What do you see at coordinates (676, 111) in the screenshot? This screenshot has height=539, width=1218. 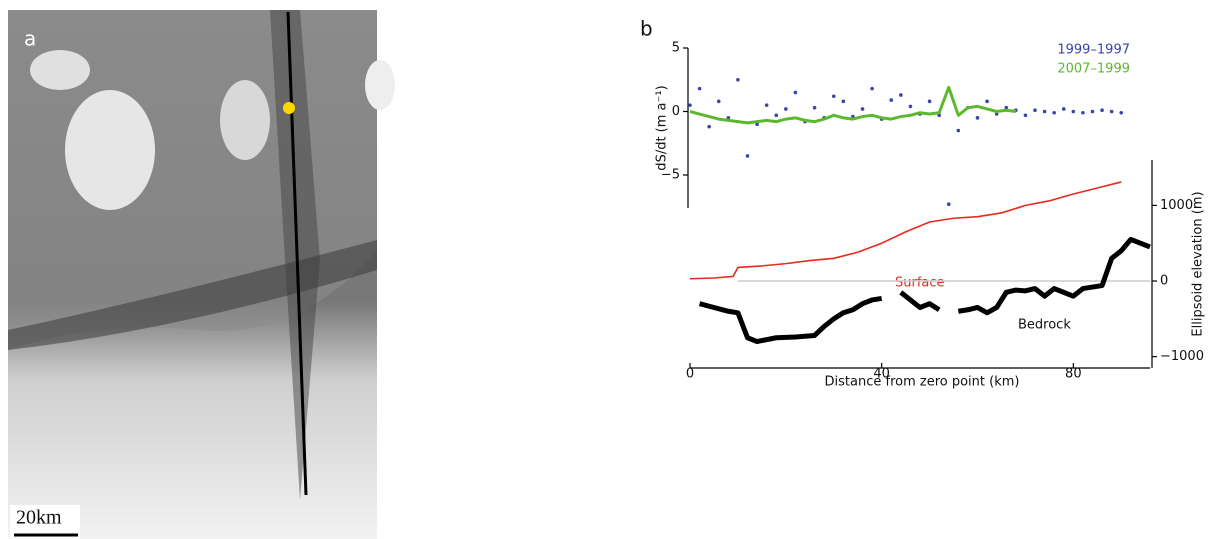 I see `y-tick-label: 0` at bounding box center [676, 111].